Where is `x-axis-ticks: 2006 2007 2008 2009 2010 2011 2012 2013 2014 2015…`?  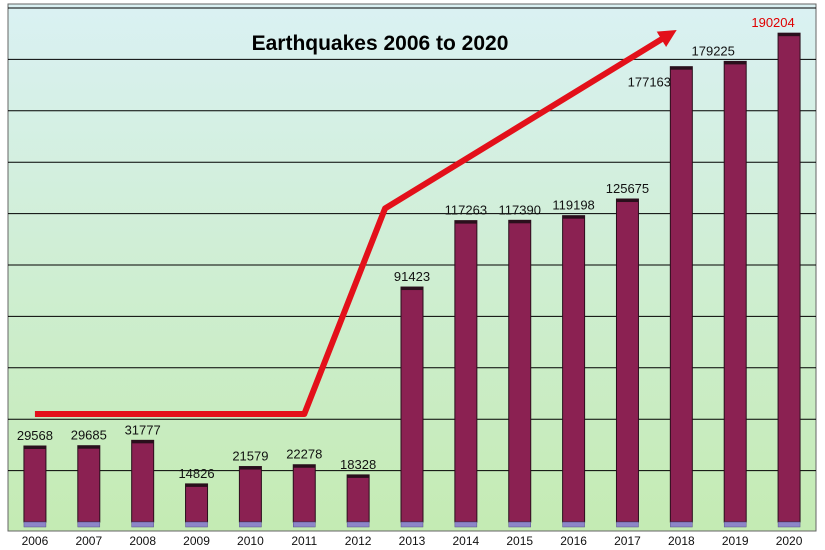 x-axis-ticks: 2006 2007 2008 2009 2010 2011 2012 2013 2014 2015… is located at coordinates (412, 541).